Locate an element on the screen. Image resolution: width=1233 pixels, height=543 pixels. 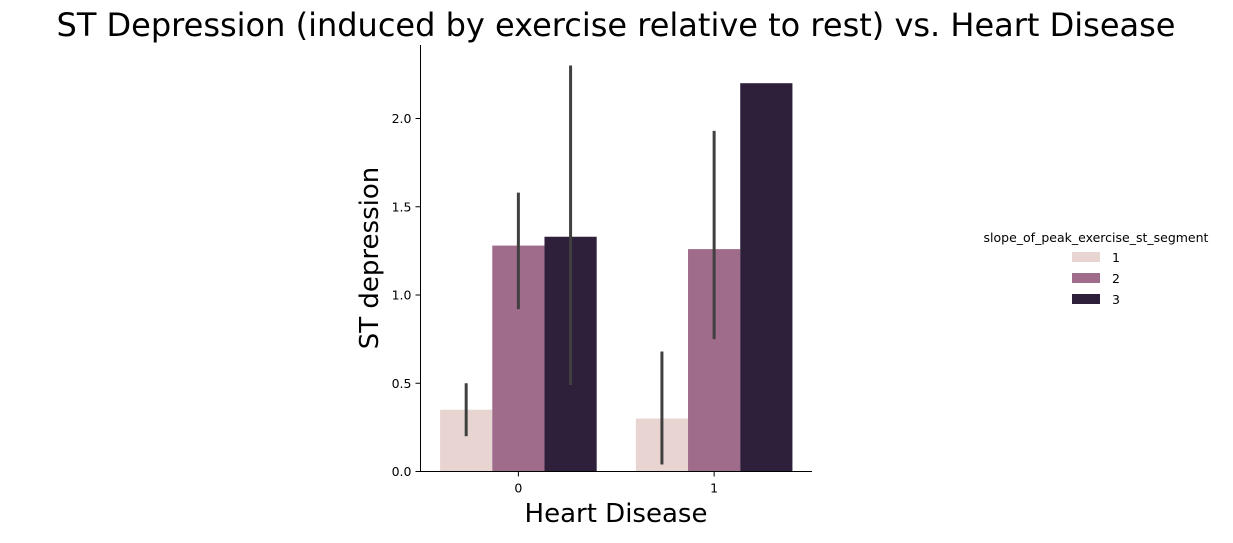
y-tick-label: 1.5 is located at coordinates (402, 206).